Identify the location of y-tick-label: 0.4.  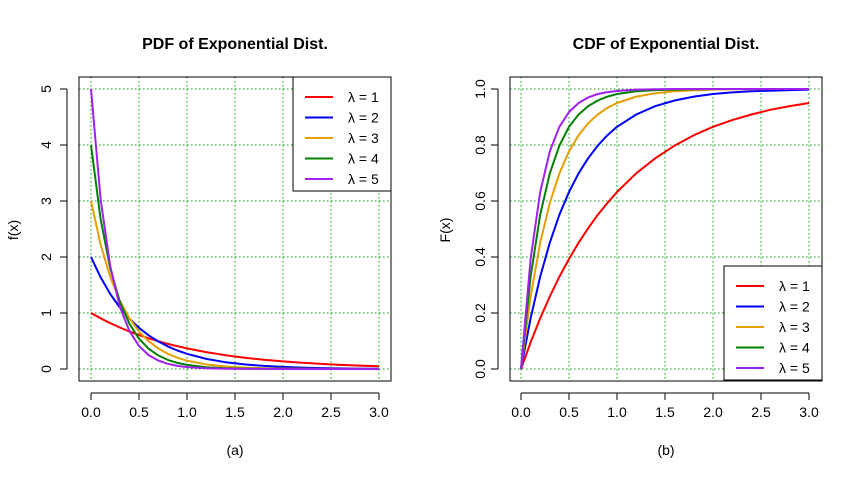
(480, 257).